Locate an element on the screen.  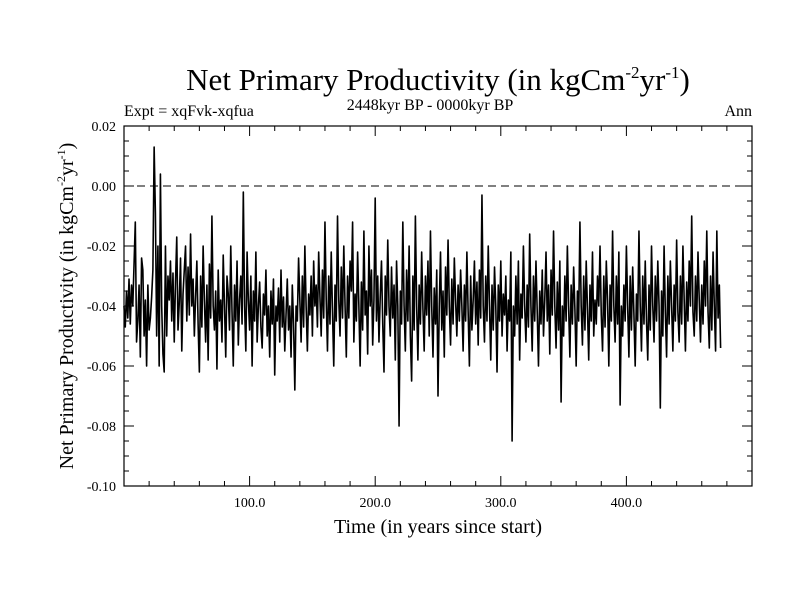
y-axis-label-exp1: -2 is located at coordinates (61, 181).